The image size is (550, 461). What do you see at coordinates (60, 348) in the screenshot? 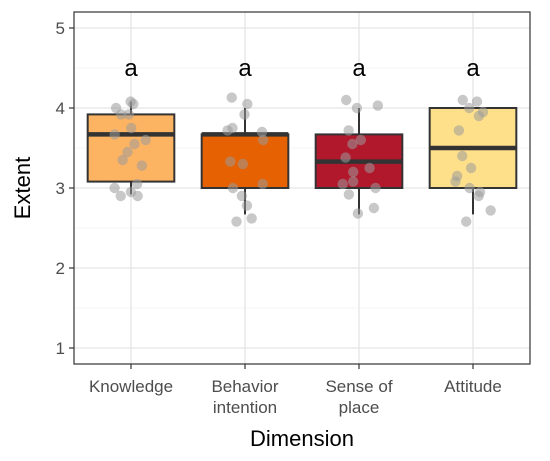
I see `y-tick-label: 1` at bounding box center [60, 348].